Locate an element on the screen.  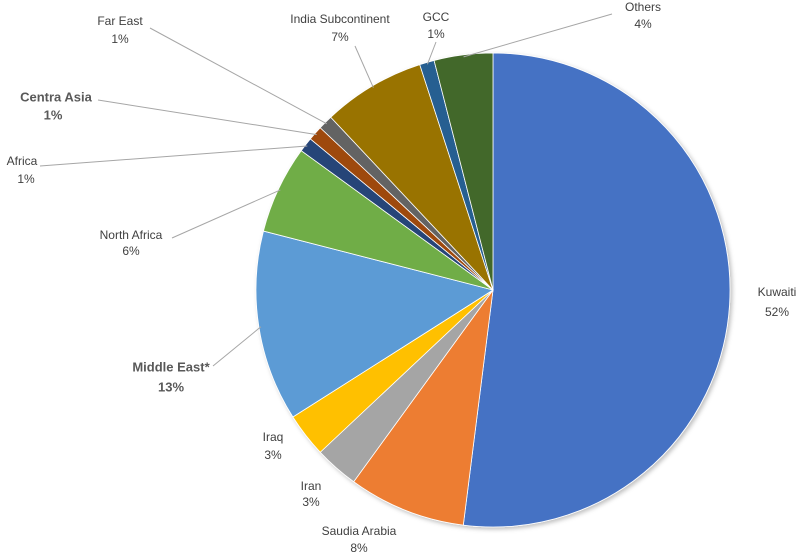
slice-label: Iraq is located at coordinates (273, 437).